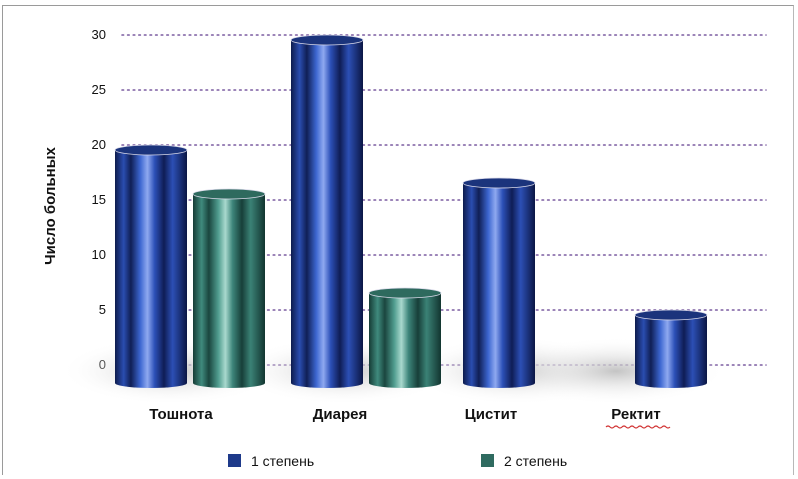 The image size is (798, 479). What do you see at coordinates (50, 205) in the screenshot?
I see `y-axis-label: Число больных` at bounding box center [50, 205].